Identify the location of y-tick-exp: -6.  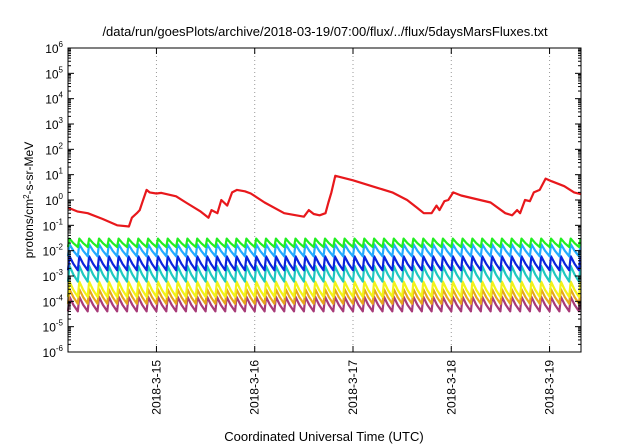
(60, 348).